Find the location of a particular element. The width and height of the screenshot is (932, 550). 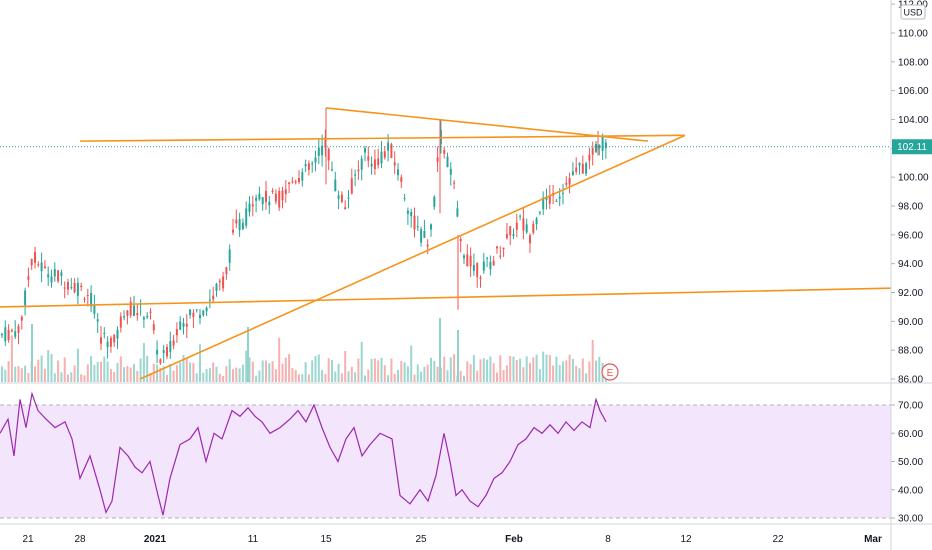

time-label: 25 is located at coordinates (421, 539).